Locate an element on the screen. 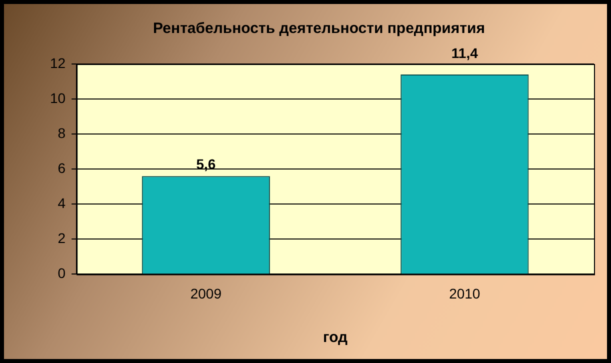  x-tick-label: 2009 is located at coordinates (206, 293).